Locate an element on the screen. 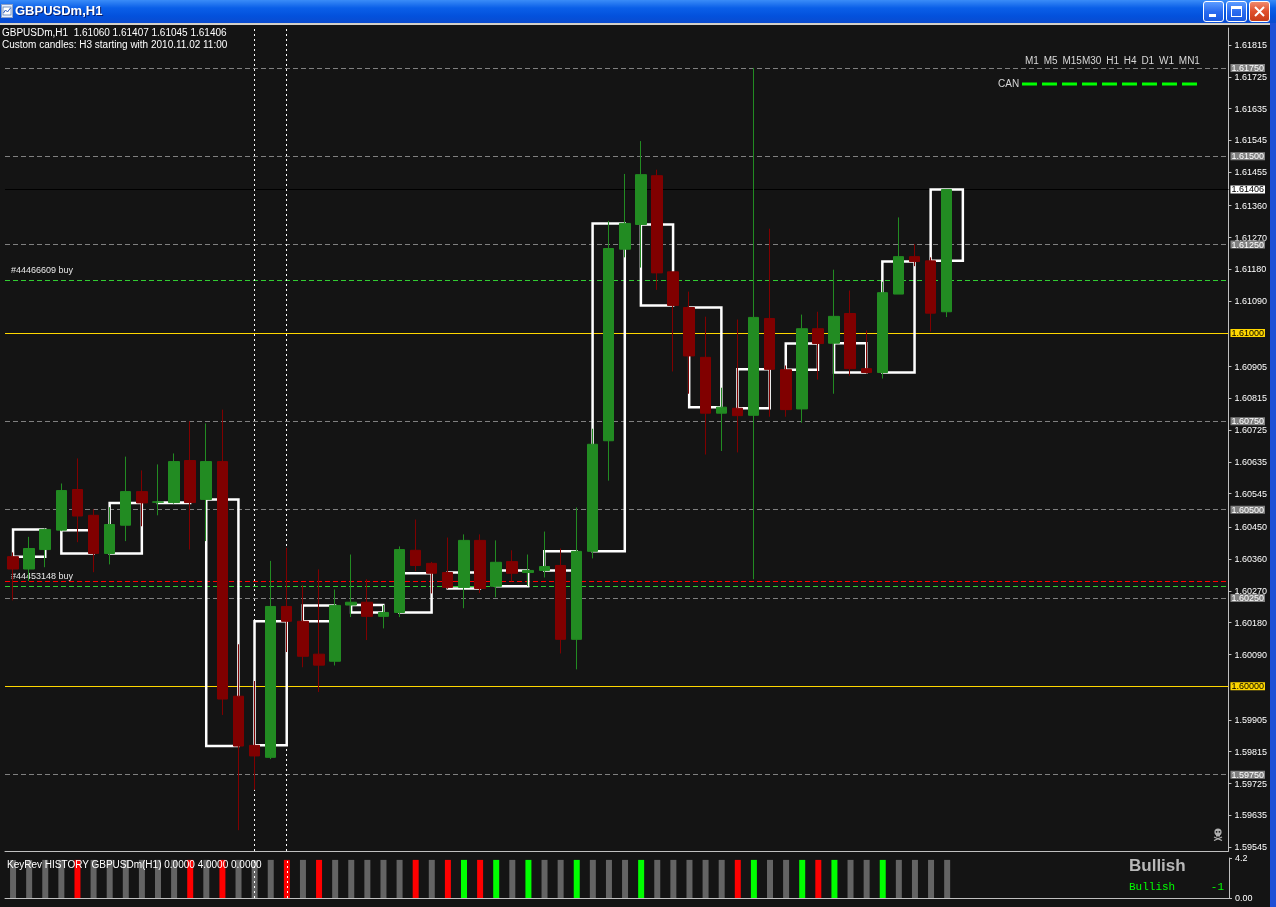  y-tick-label: 1.61545 is located at coordinates (1251, 140).